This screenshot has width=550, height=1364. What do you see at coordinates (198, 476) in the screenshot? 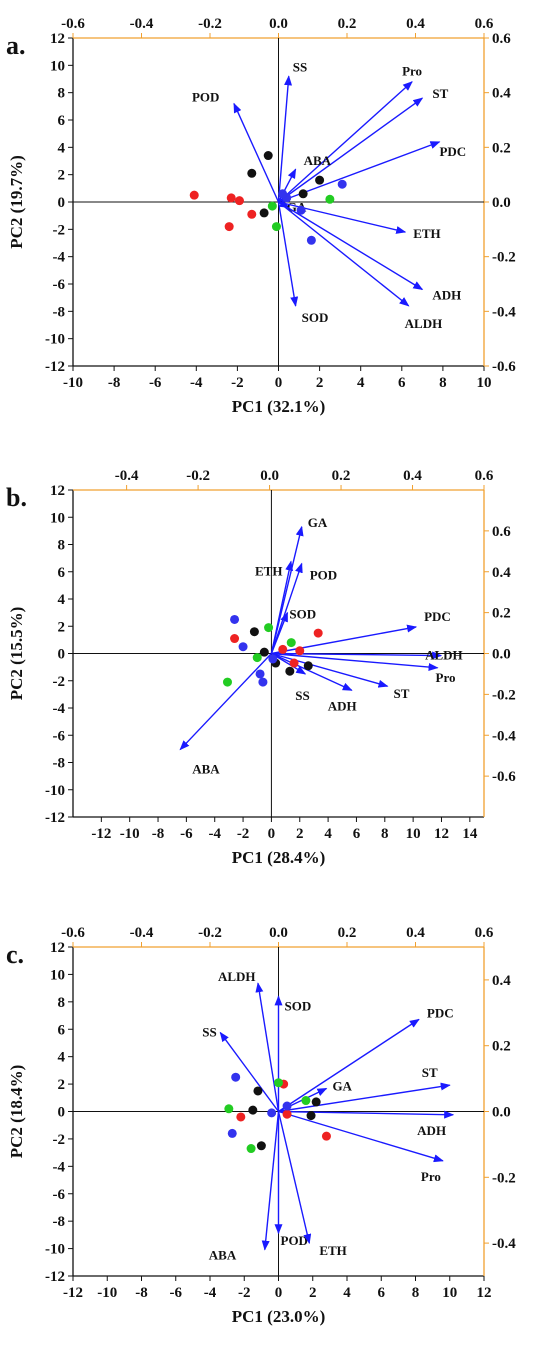
I see `top-tick-label: -0.2` at bounding box center [198, 476].